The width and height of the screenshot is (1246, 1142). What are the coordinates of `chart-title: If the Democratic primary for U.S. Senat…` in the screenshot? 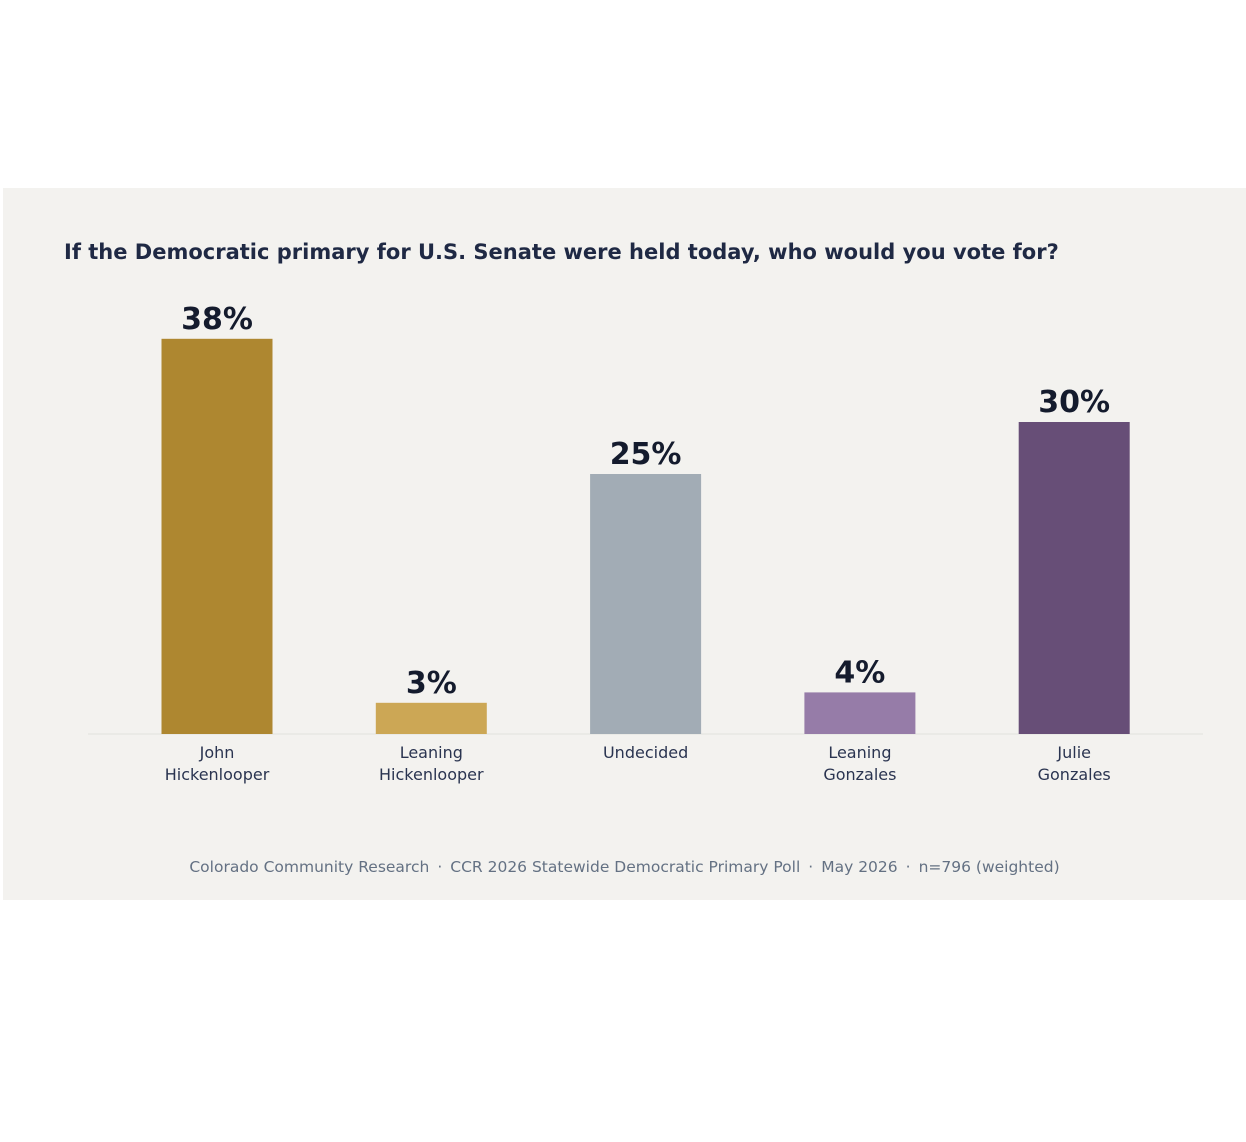 It's located at (561, 252).